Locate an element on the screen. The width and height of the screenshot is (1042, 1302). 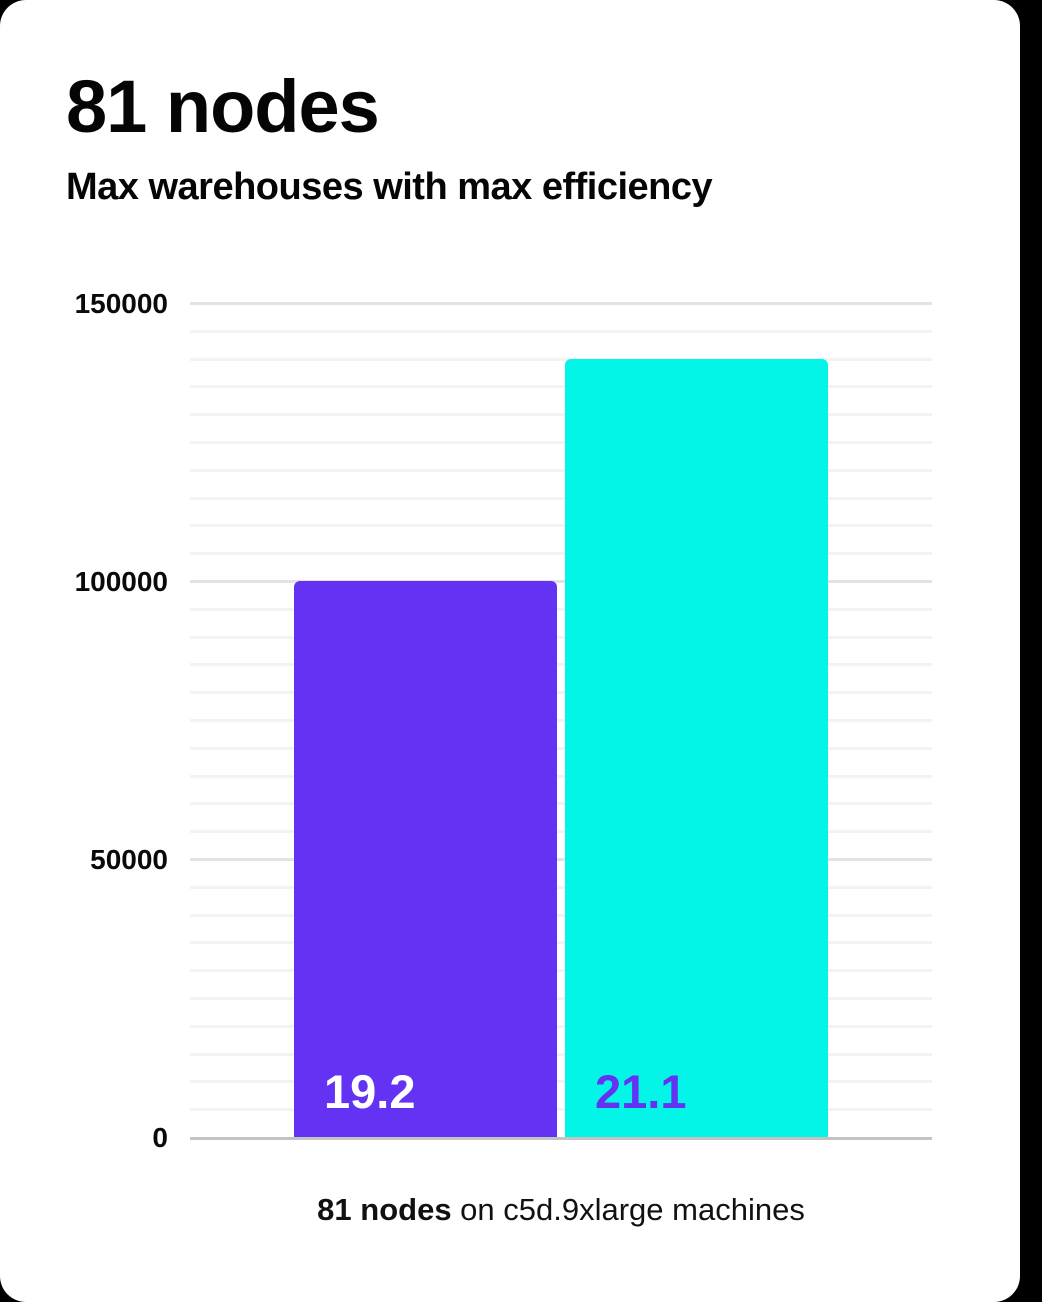
caption-bold-text: 81 nodes is located at coordinates (384, 1209).